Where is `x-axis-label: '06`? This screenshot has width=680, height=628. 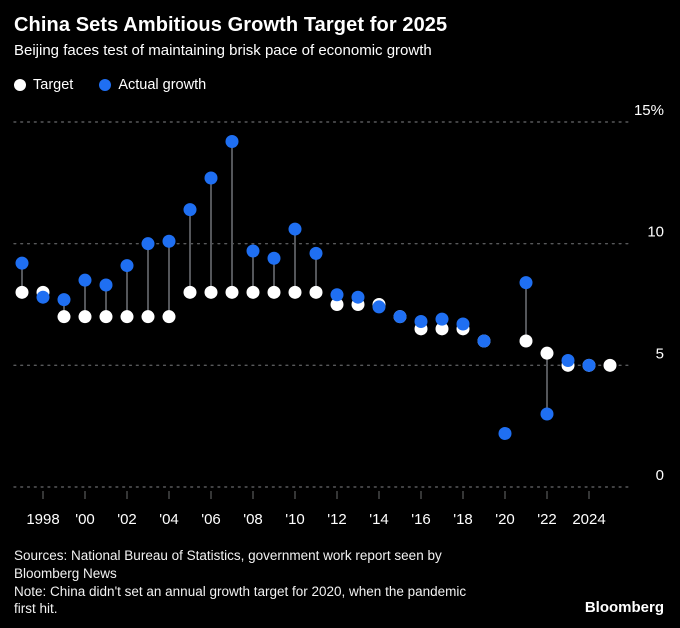 x-axis-label: '06 is located at coordinates (211, 519).